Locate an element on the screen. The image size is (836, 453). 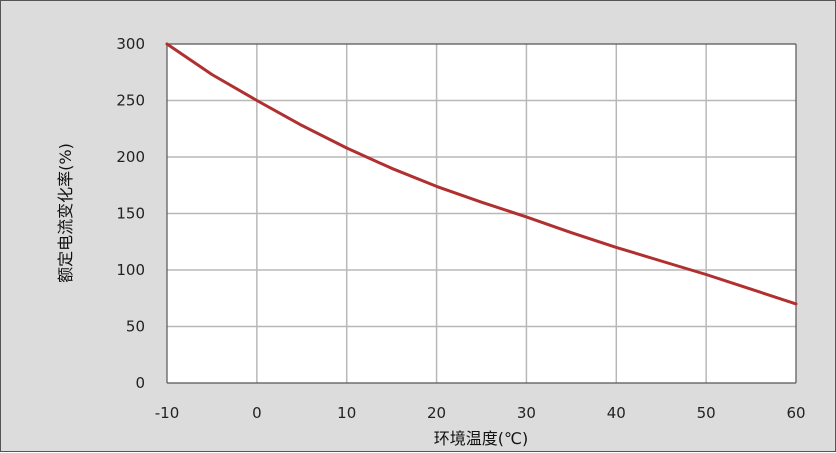
y-tick-label: 0 is located at coordinates (140, 383).